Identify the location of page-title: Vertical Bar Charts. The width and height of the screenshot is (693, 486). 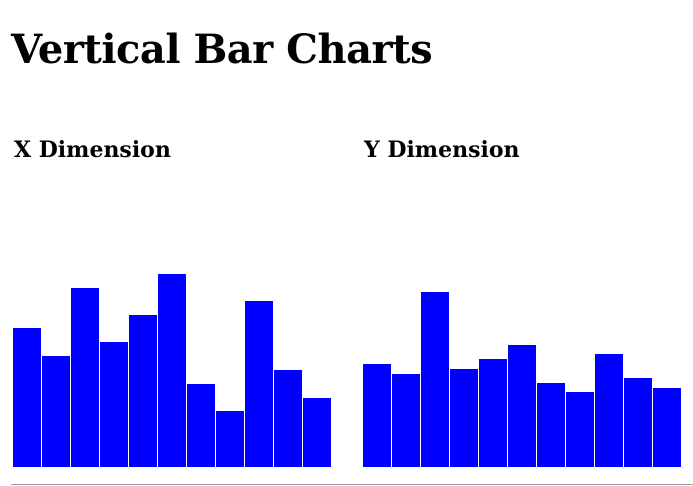
(222, 49).